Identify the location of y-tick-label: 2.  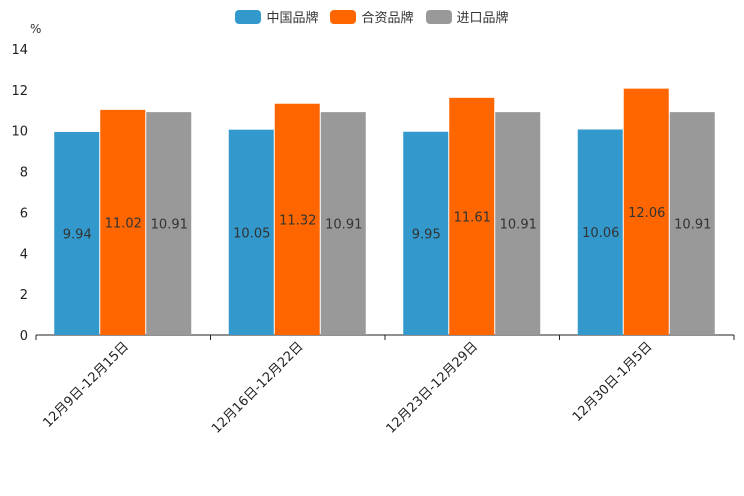
(24, 295).